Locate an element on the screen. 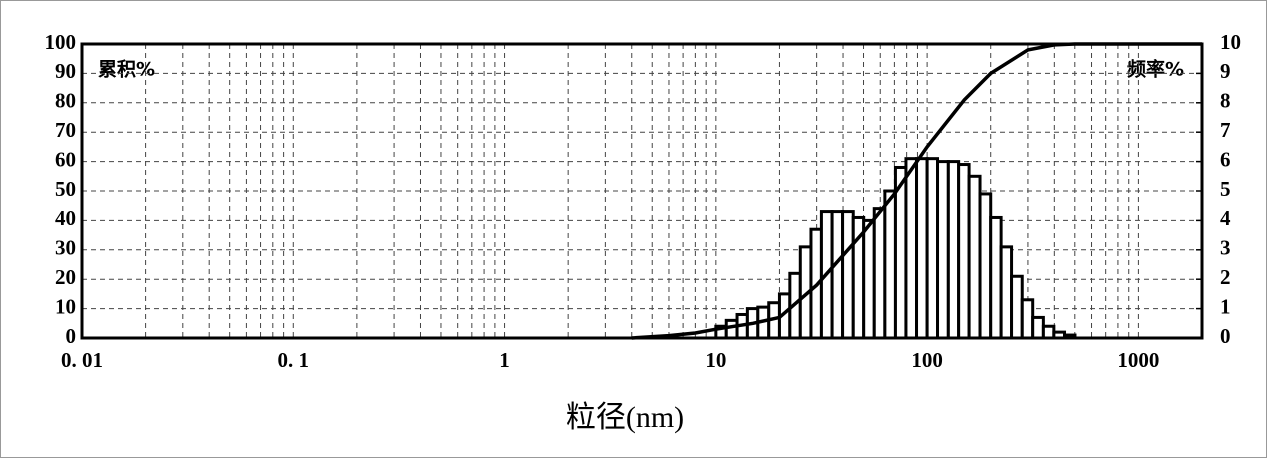  y-tick-label: 40 is located at coordinates (65, 218).